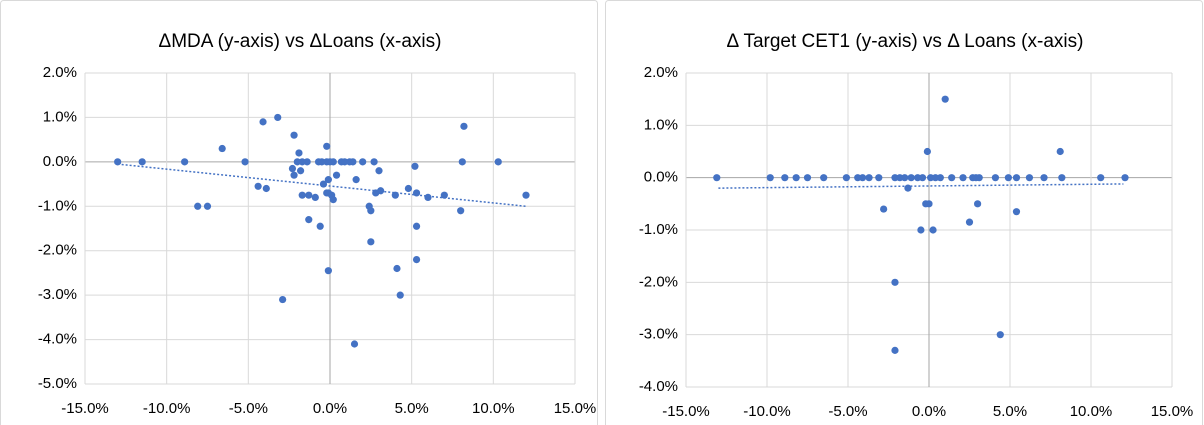  What do you see at coordinates (300, 41) in the screenshot?
I see `chart-title: ΔMDA (y-axis) vs ΔLoans (x-axis)` at bounding box center [300, 41].